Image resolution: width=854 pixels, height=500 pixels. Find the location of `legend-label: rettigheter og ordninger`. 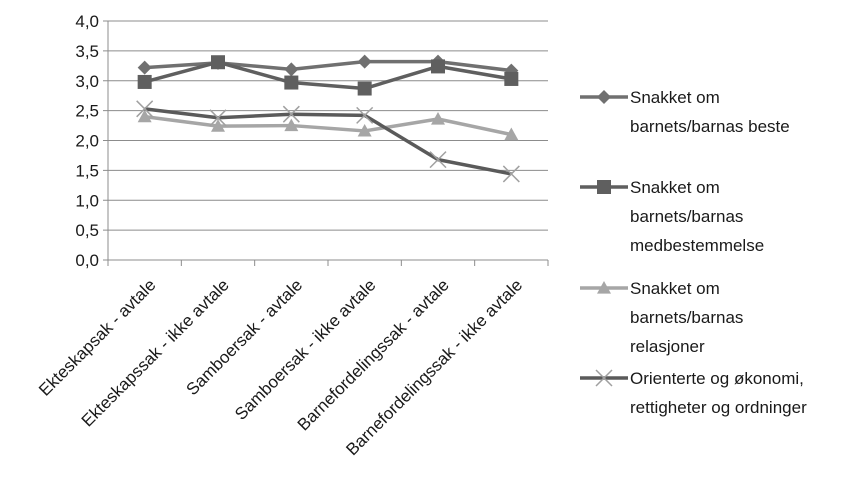

legend-label: rettigheter og ordninger is located at coordinates (718, 407).